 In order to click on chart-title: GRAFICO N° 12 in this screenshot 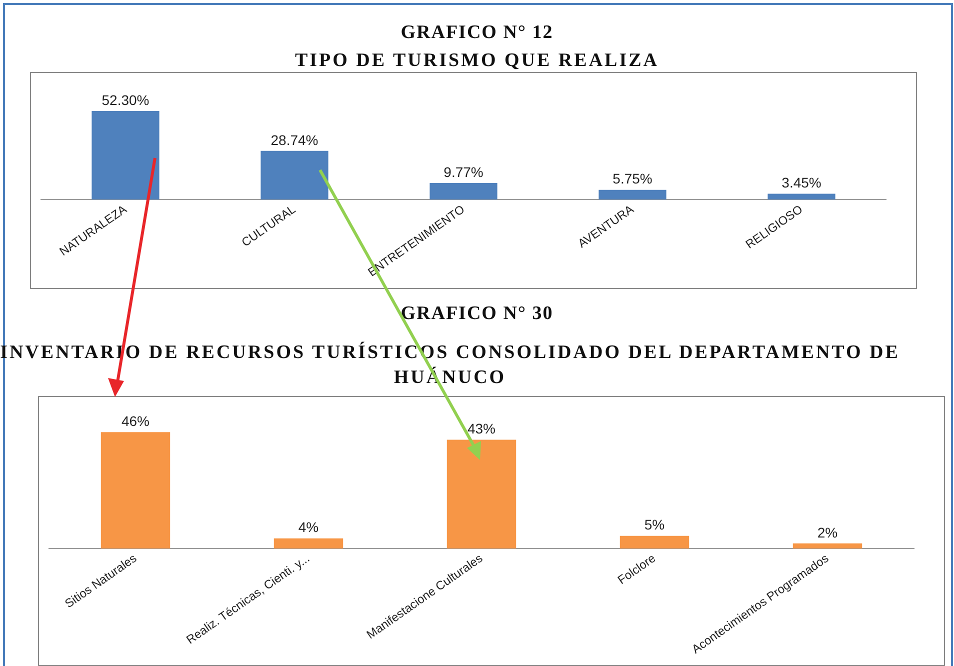, I will do `click(477, 33)`.